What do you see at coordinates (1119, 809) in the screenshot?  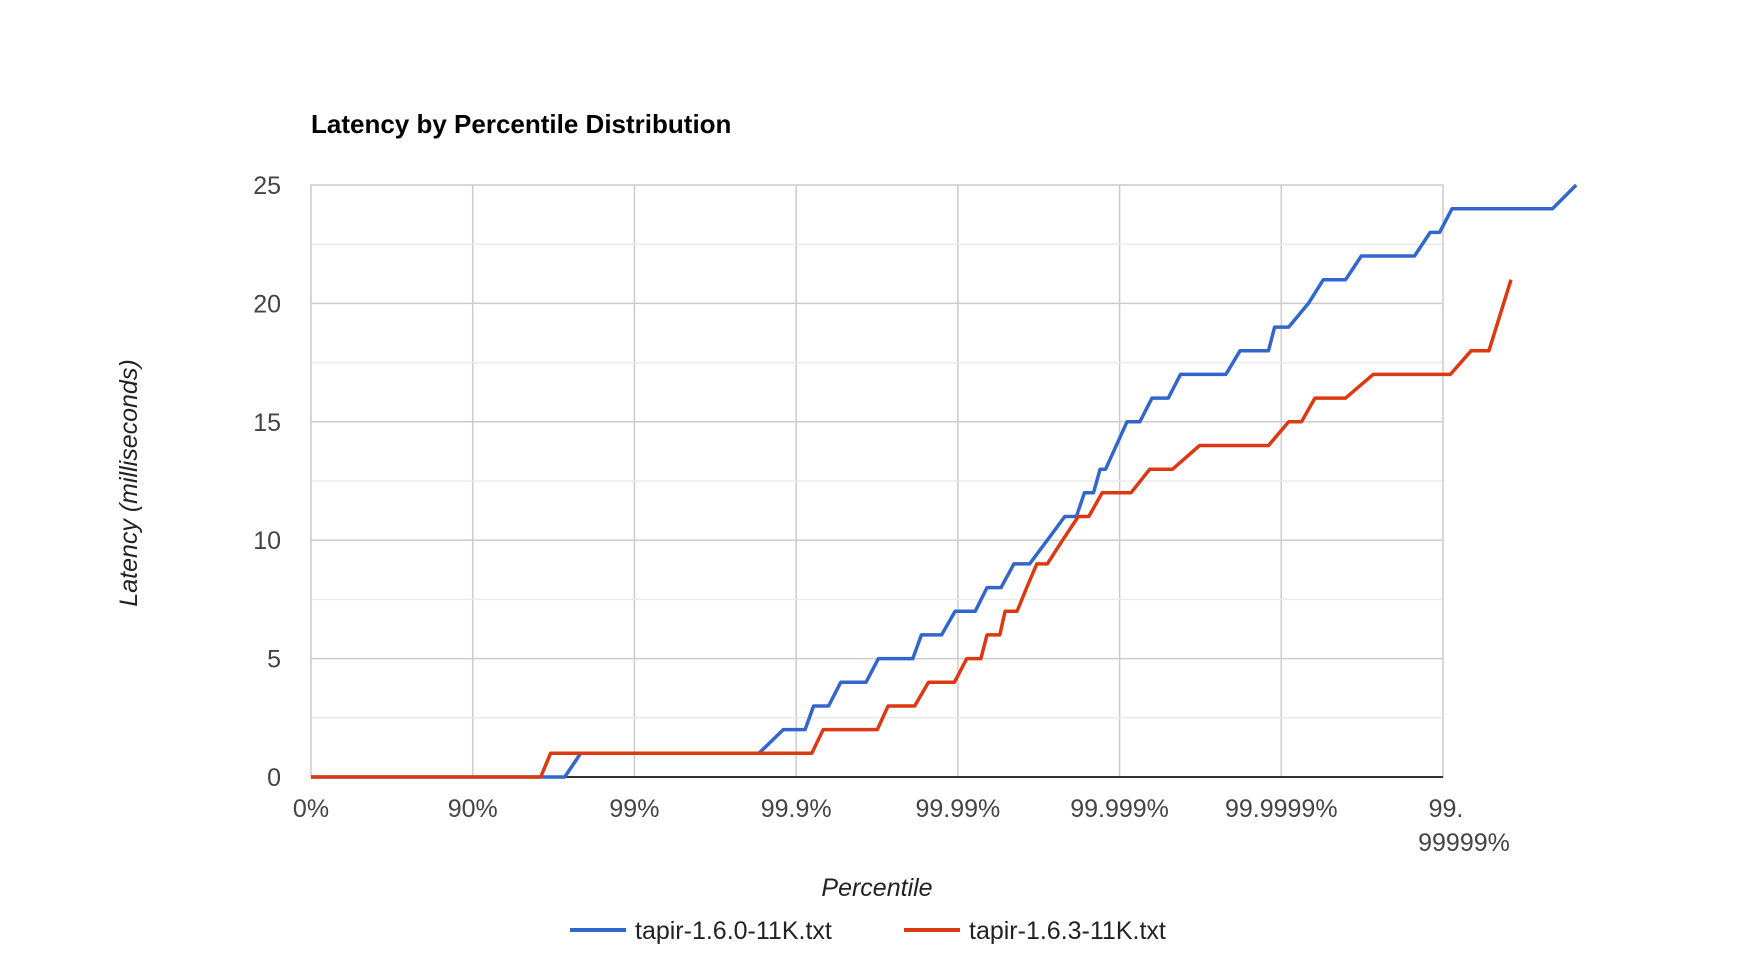 I see `x-tick-label: 99.999%` at bounding box center [1119, 809].